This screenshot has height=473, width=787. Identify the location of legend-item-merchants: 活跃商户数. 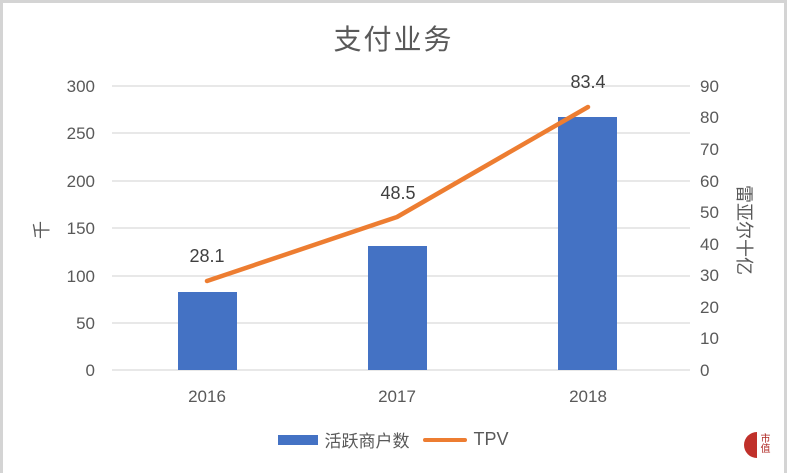
(343, 439).